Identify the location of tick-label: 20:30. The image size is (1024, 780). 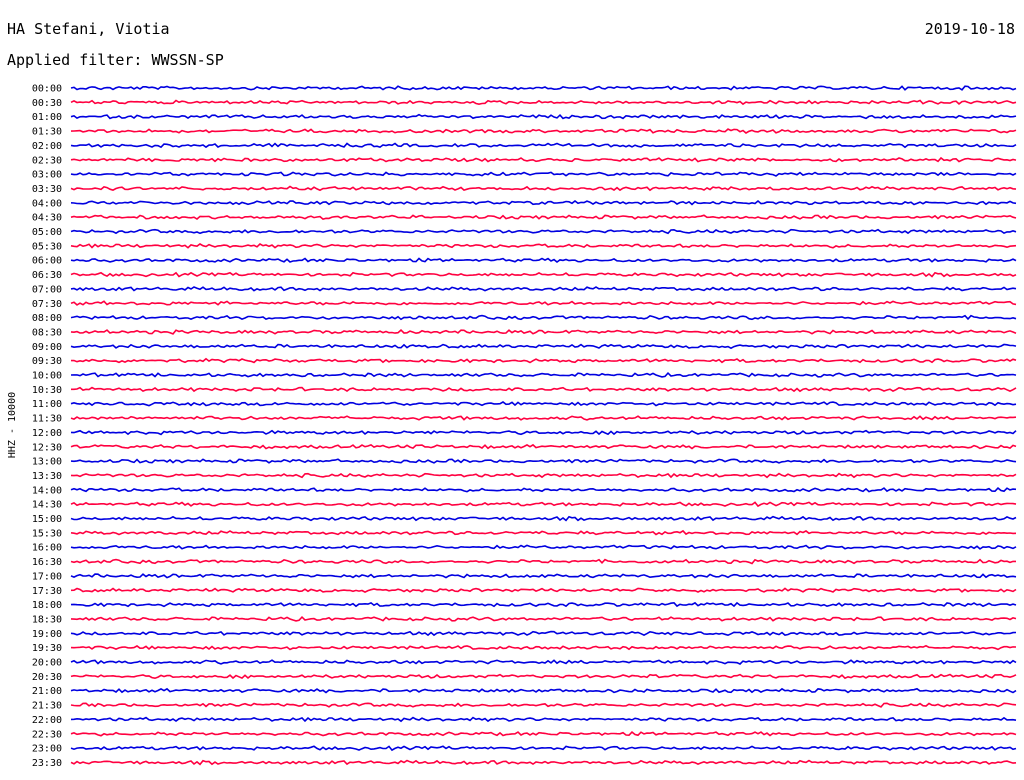
(47, 677).